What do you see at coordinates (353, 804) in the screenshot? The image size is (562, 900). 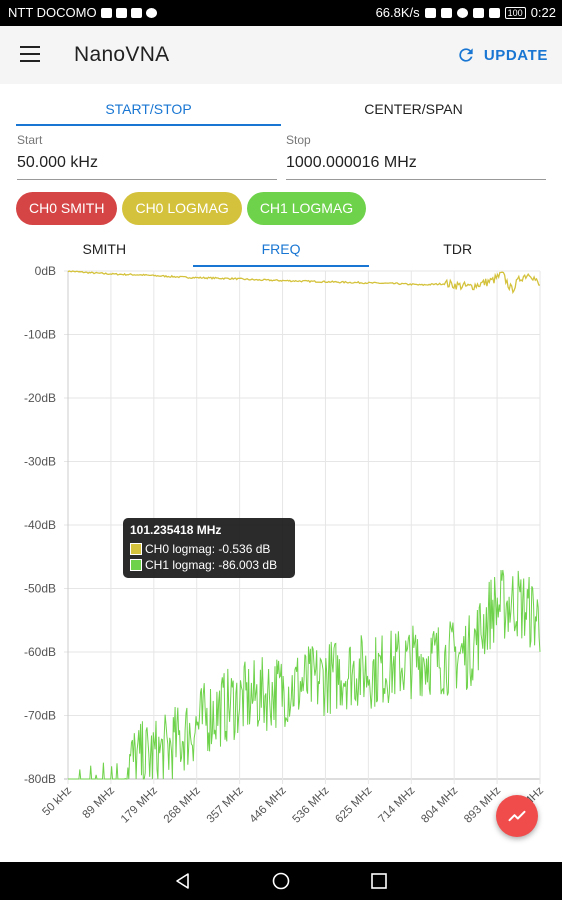 I see `x-tick-label: 625 MHz` at bounding box center [353, 804].